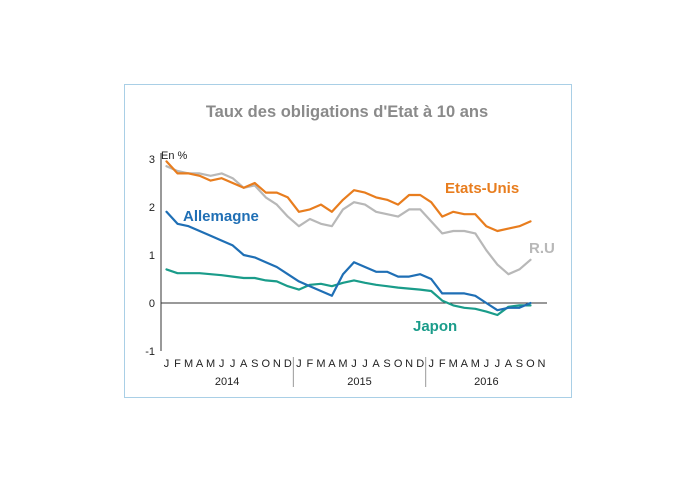 Image resolution: width=695 pixels, height=483 pixels. Describe the element at coordinates (359, 382) in the screenshot. I see `x-year-label: 2015` at that location.